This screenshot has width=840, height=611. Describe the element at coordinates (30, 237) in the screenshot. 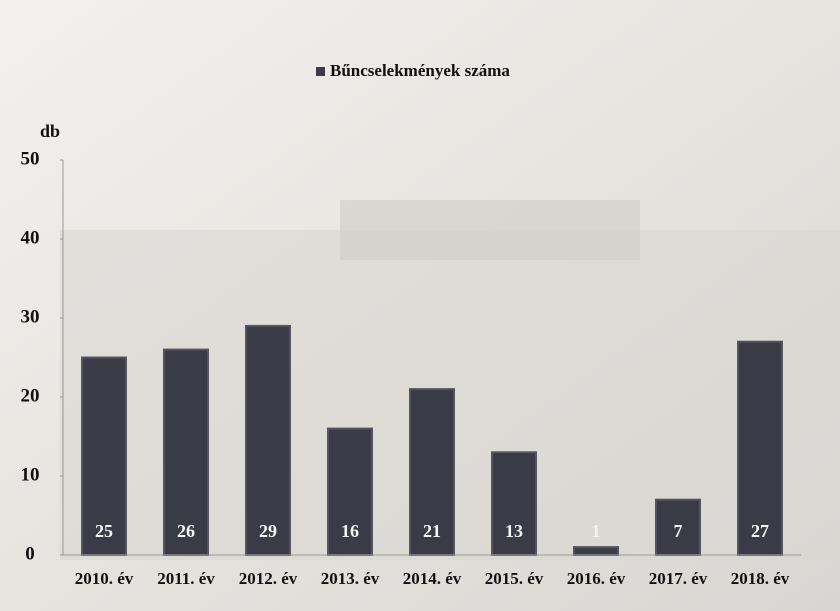

I see `y-tick-label: 40` at that location.